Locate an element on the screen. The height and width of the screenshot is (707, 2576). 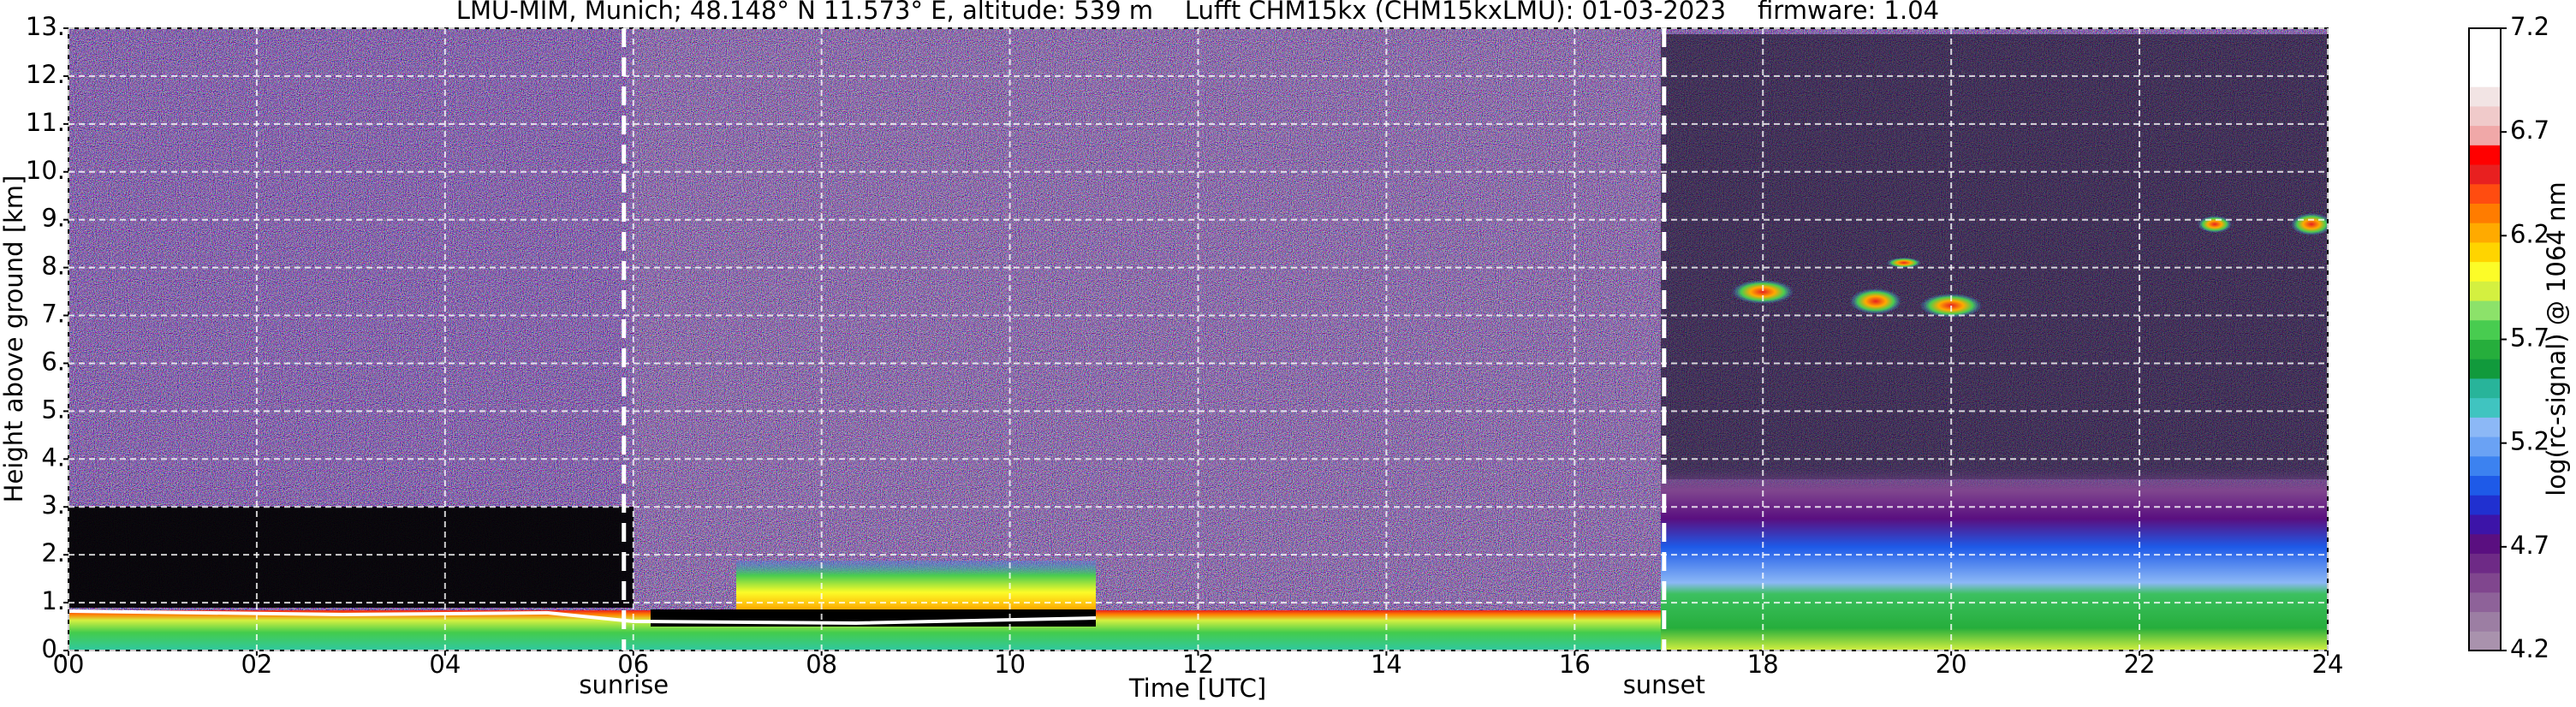
y-tick-label: 6. is located at coordinates (53, 361).